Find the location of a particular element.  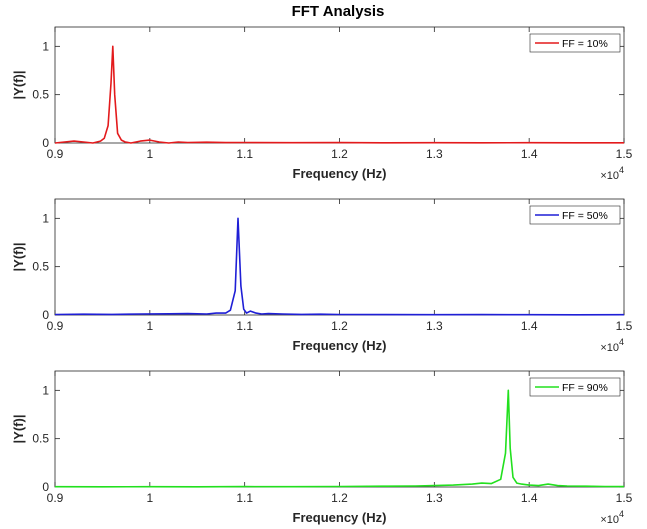

legend-label: FF = 90% is located at coordinates (585, 388).